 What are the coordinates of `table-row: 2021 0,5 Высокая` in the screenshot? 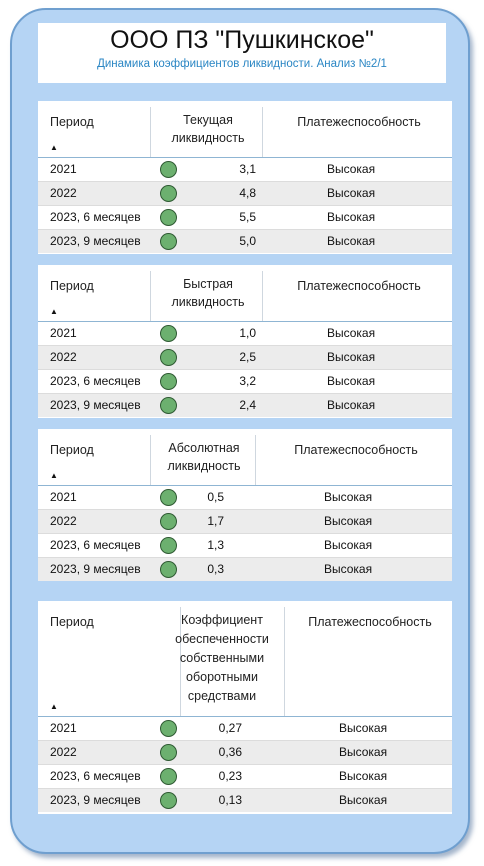 It's located at (245, 497).